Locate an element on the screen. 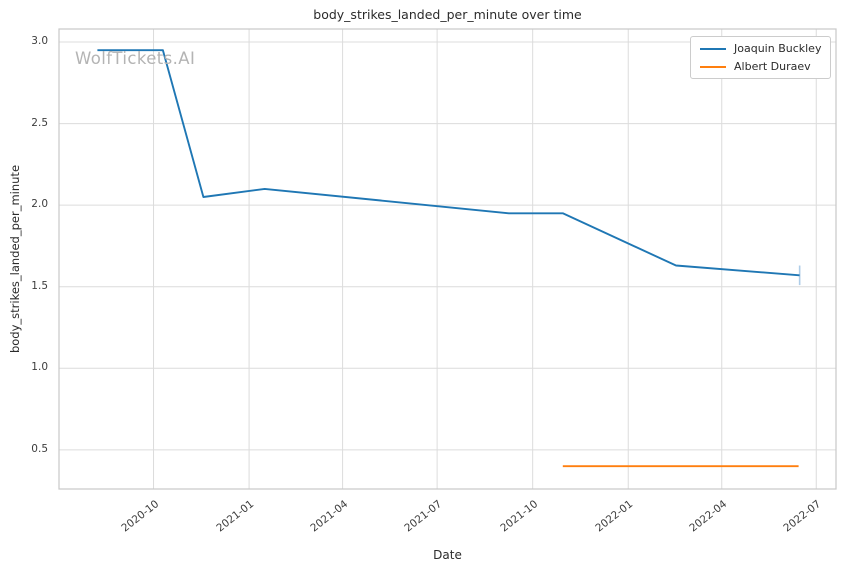 The width and height of the screenshot is (846, 575). watermark: WolfTickets.AI is located at coordinates (135, 58).